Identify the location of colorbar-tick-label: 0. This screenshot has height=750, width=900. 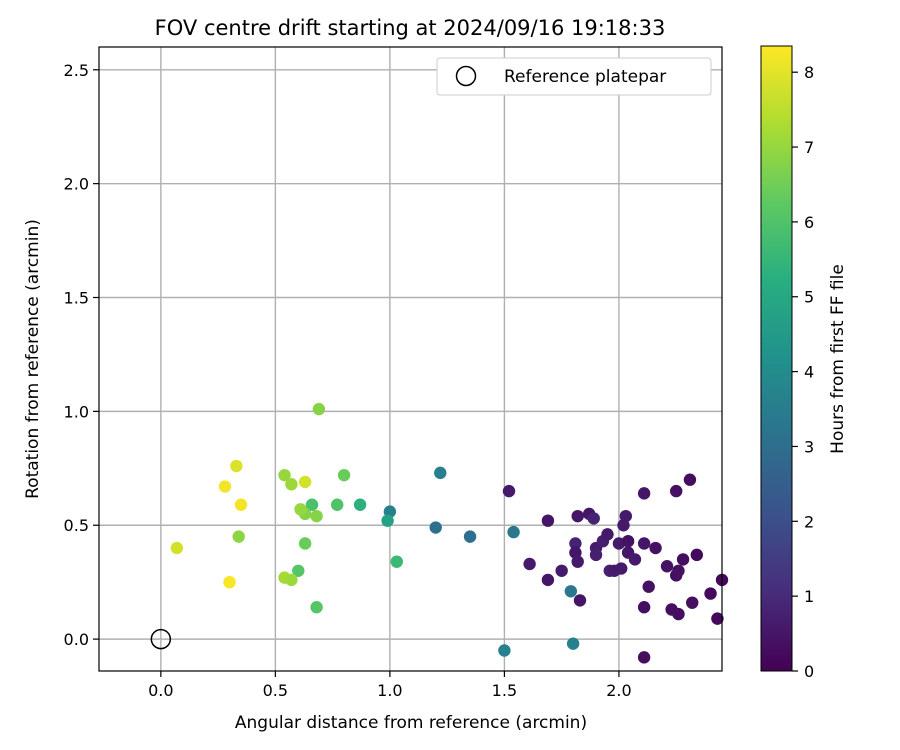
(809, 671).